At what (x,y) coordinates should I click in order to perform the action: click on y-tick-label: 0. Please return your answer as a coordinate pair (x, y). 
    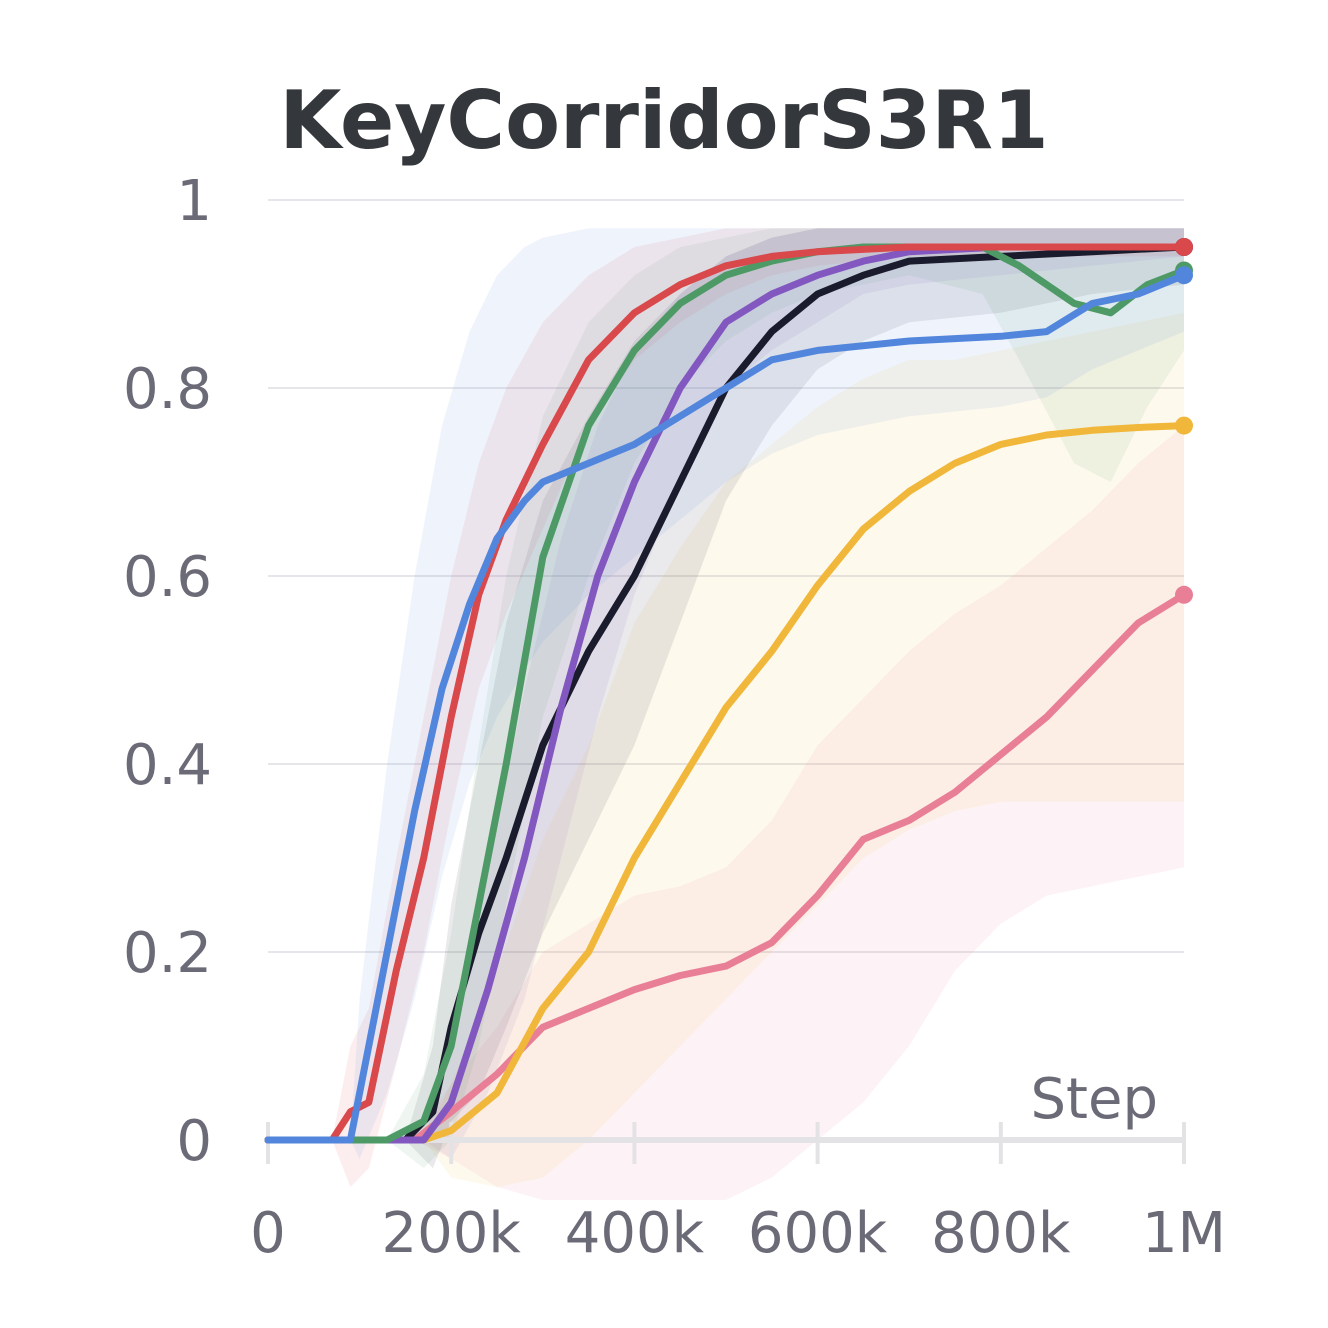
    Looking at the image, I should click on (194, 1141).